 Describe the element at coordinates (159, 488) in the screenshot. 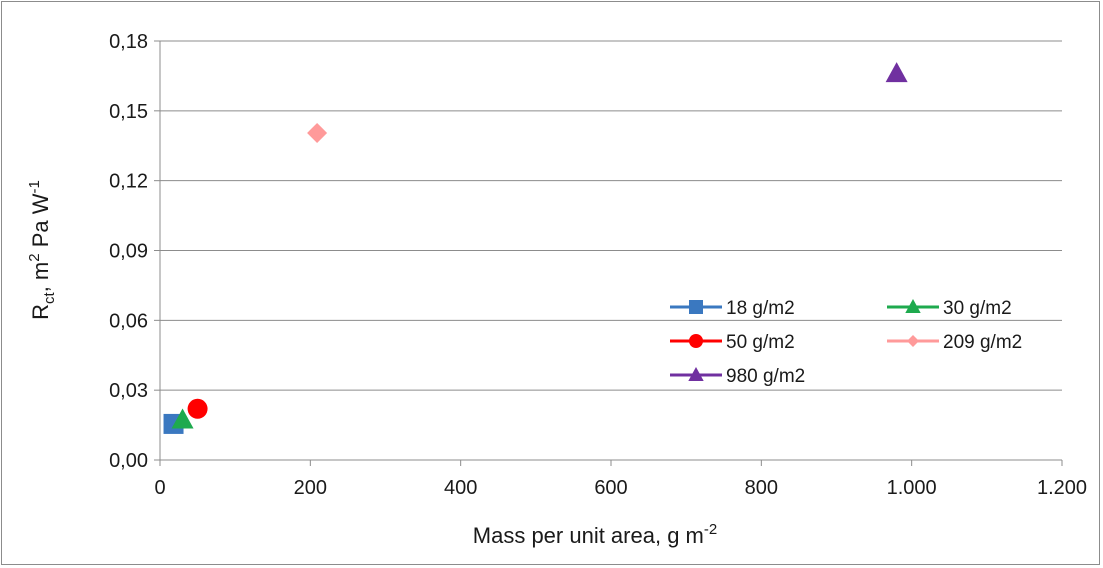

I see `x-tick-label: 0` at that location.